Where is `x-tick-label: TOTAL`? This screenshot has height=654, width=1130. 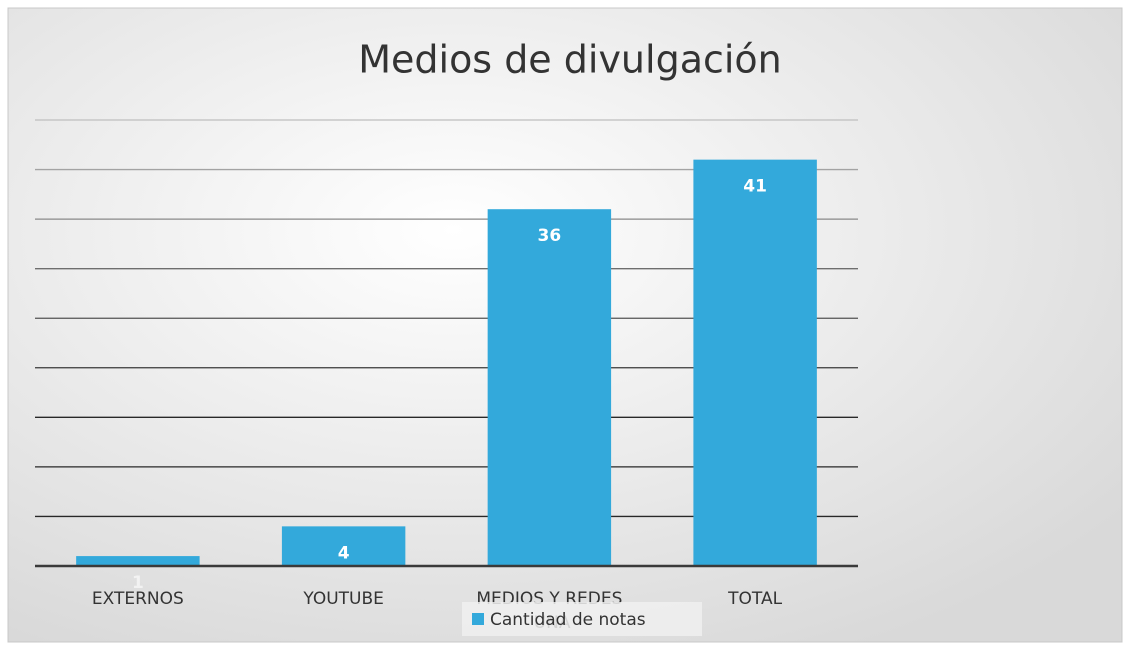
x-tick-label: TOTAL is located at coordinates (754, 599).